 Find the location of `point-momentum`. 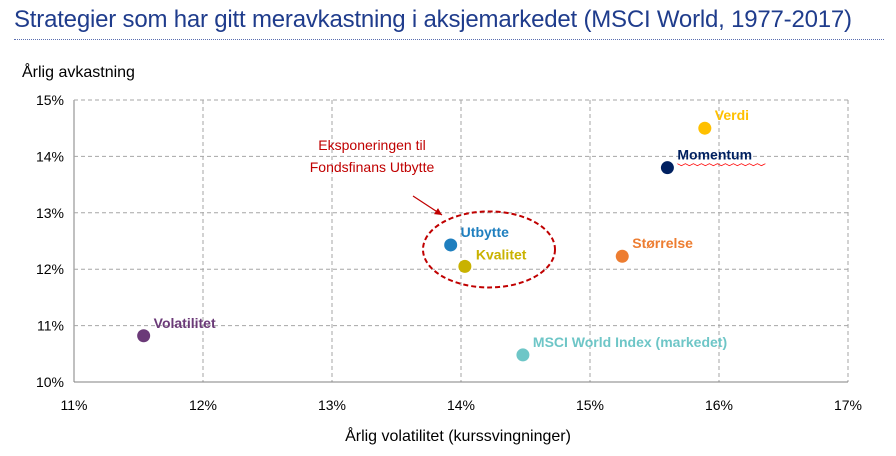

point-momentum is located at coordinates (667, 168).